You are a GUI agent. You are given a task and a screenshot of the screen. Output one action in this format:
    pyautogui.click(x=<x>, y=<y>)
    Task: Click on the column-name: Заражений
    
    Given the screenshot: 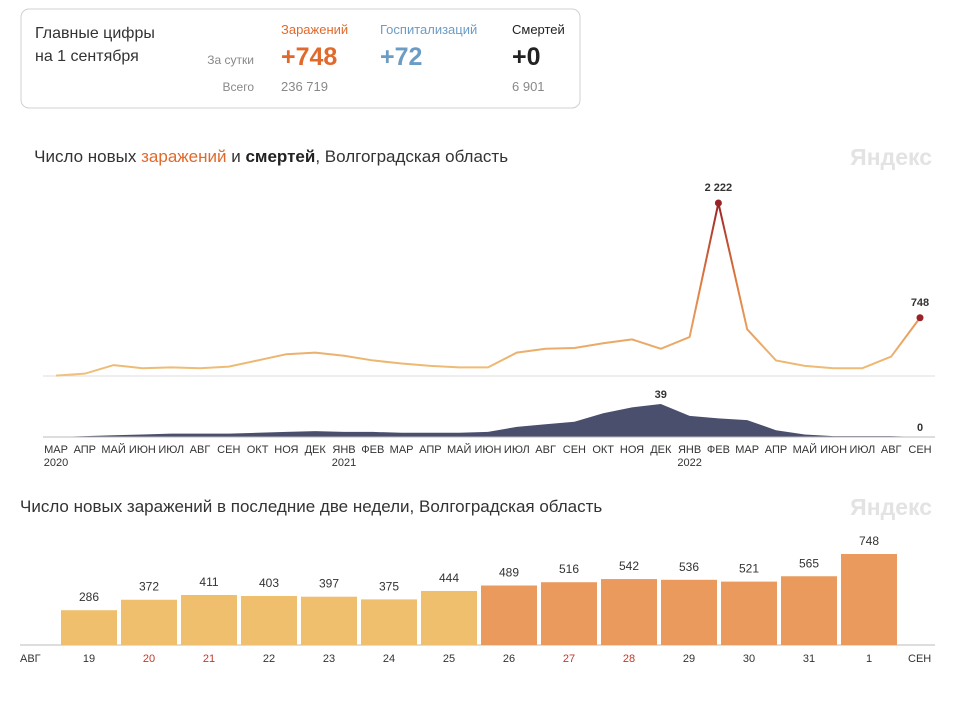 What is the action you would take?
    pyautogui.click(x=314, y=29)
    